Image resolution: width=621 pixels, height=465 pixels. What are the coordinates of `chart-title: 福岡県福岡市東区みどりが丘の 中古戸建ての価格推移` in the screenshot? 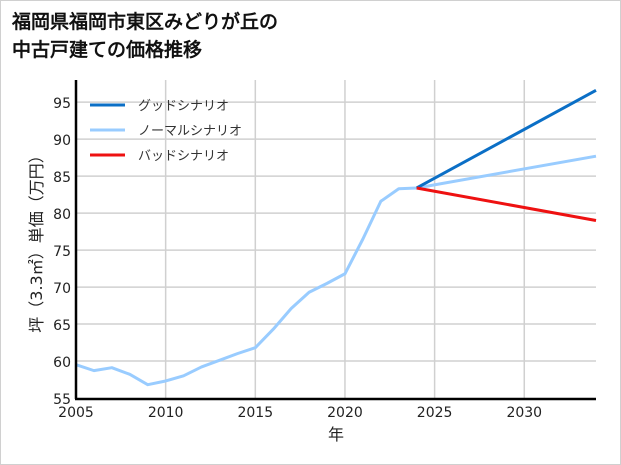 It's located at (145, 36).